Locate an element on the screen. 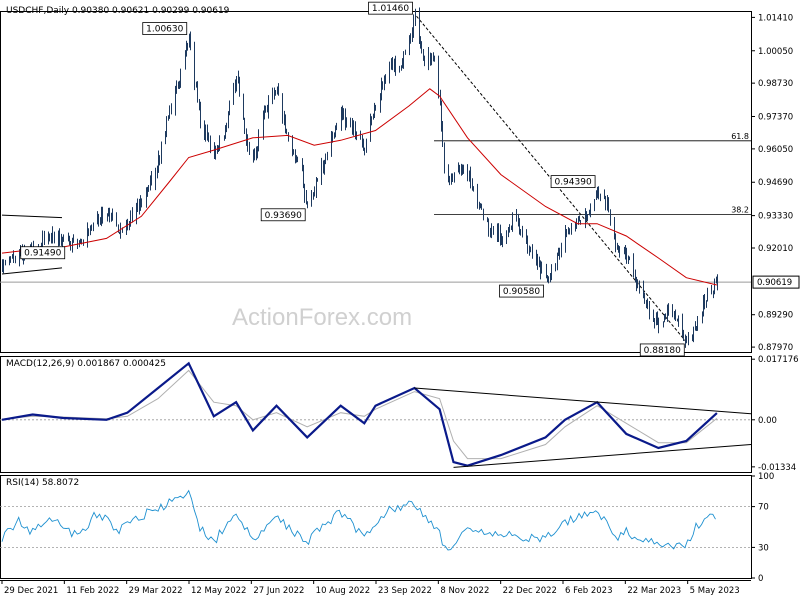  price-label-text: 1.00630 is located at coordinates (164, 30).